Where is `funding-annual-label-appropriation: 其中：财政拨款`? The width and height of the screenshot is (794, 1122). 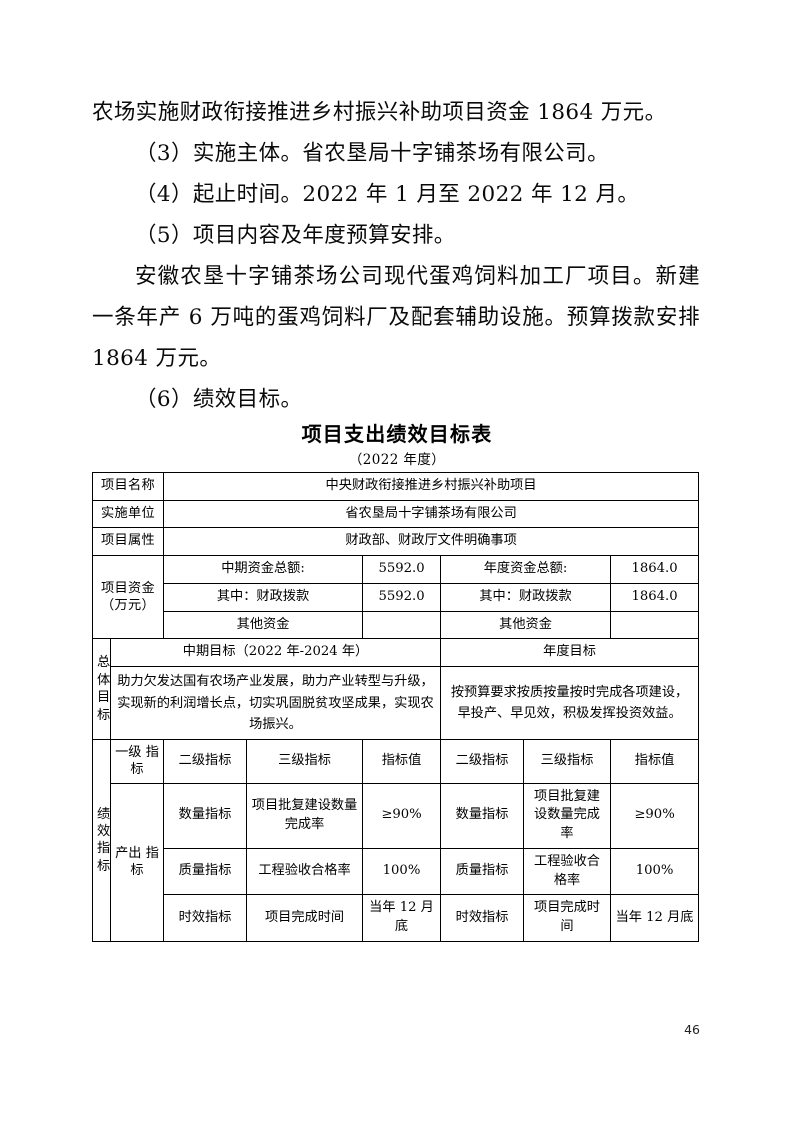 funding-annual-label-appropriation: 其中：财政拨款 is located at coordinates (526, 597).